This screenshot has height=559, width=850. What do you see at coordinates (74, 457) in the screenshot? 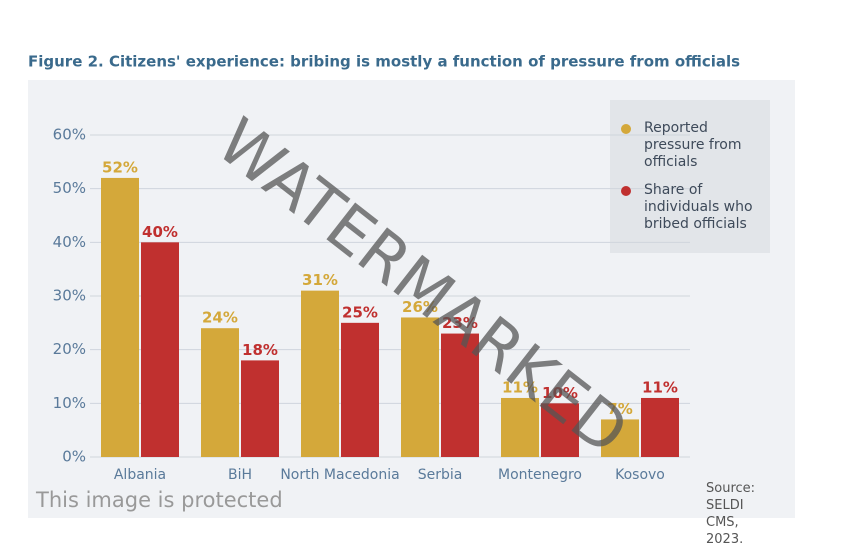
I see `y-tick-label: 0%` at bounding box center [74, 457].